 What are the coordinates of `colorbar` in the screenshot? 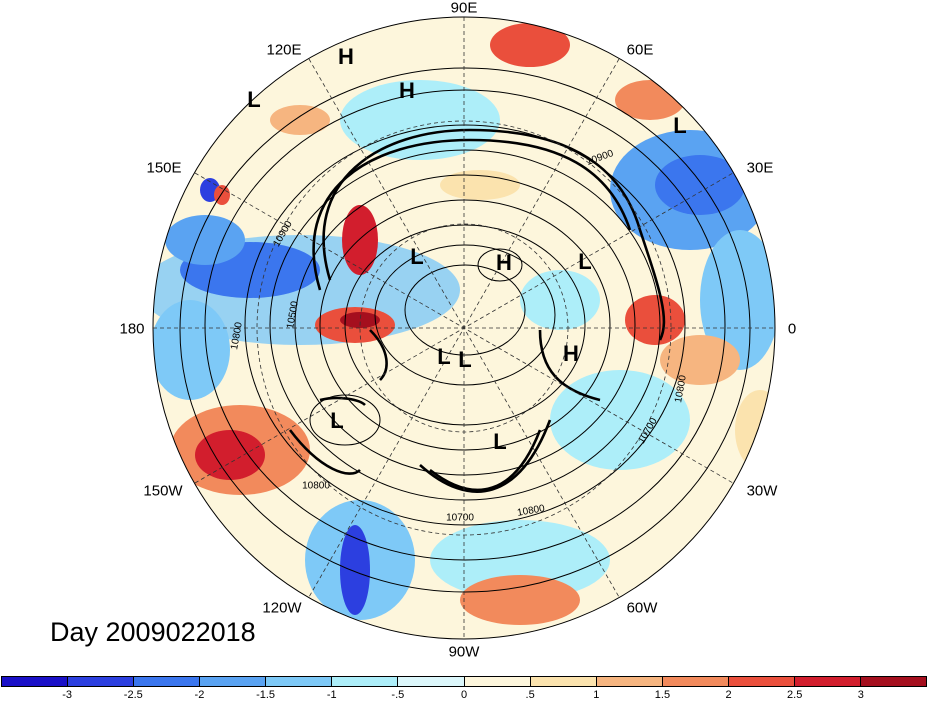 It's located at (464, 681).